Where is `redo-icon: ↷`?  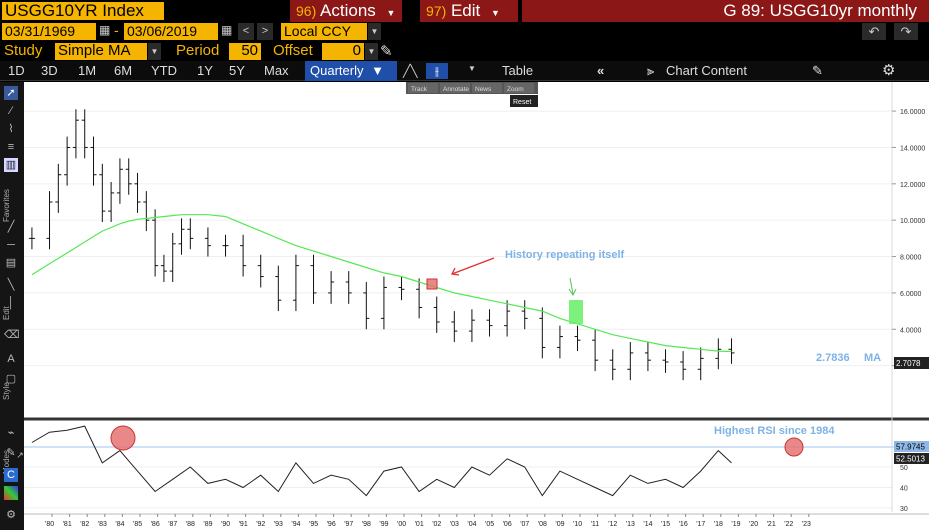
redo-icon: ↷ is located at coordinates (906, 31).